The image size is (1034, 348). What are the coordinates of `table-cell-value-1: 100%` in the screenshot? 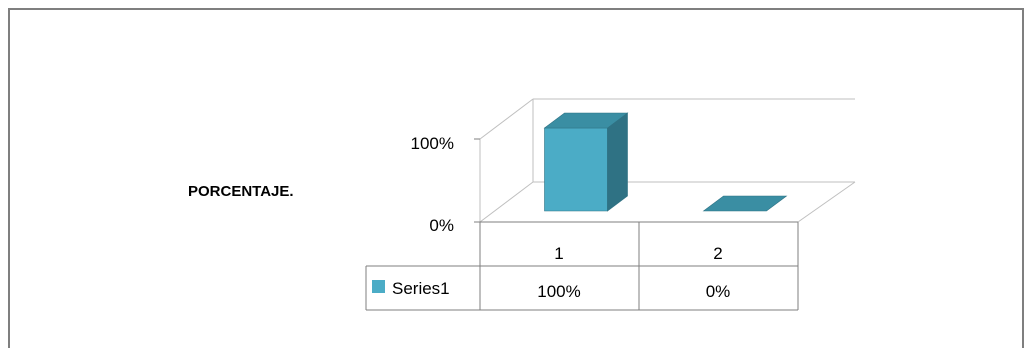 It's located at (558, 291).